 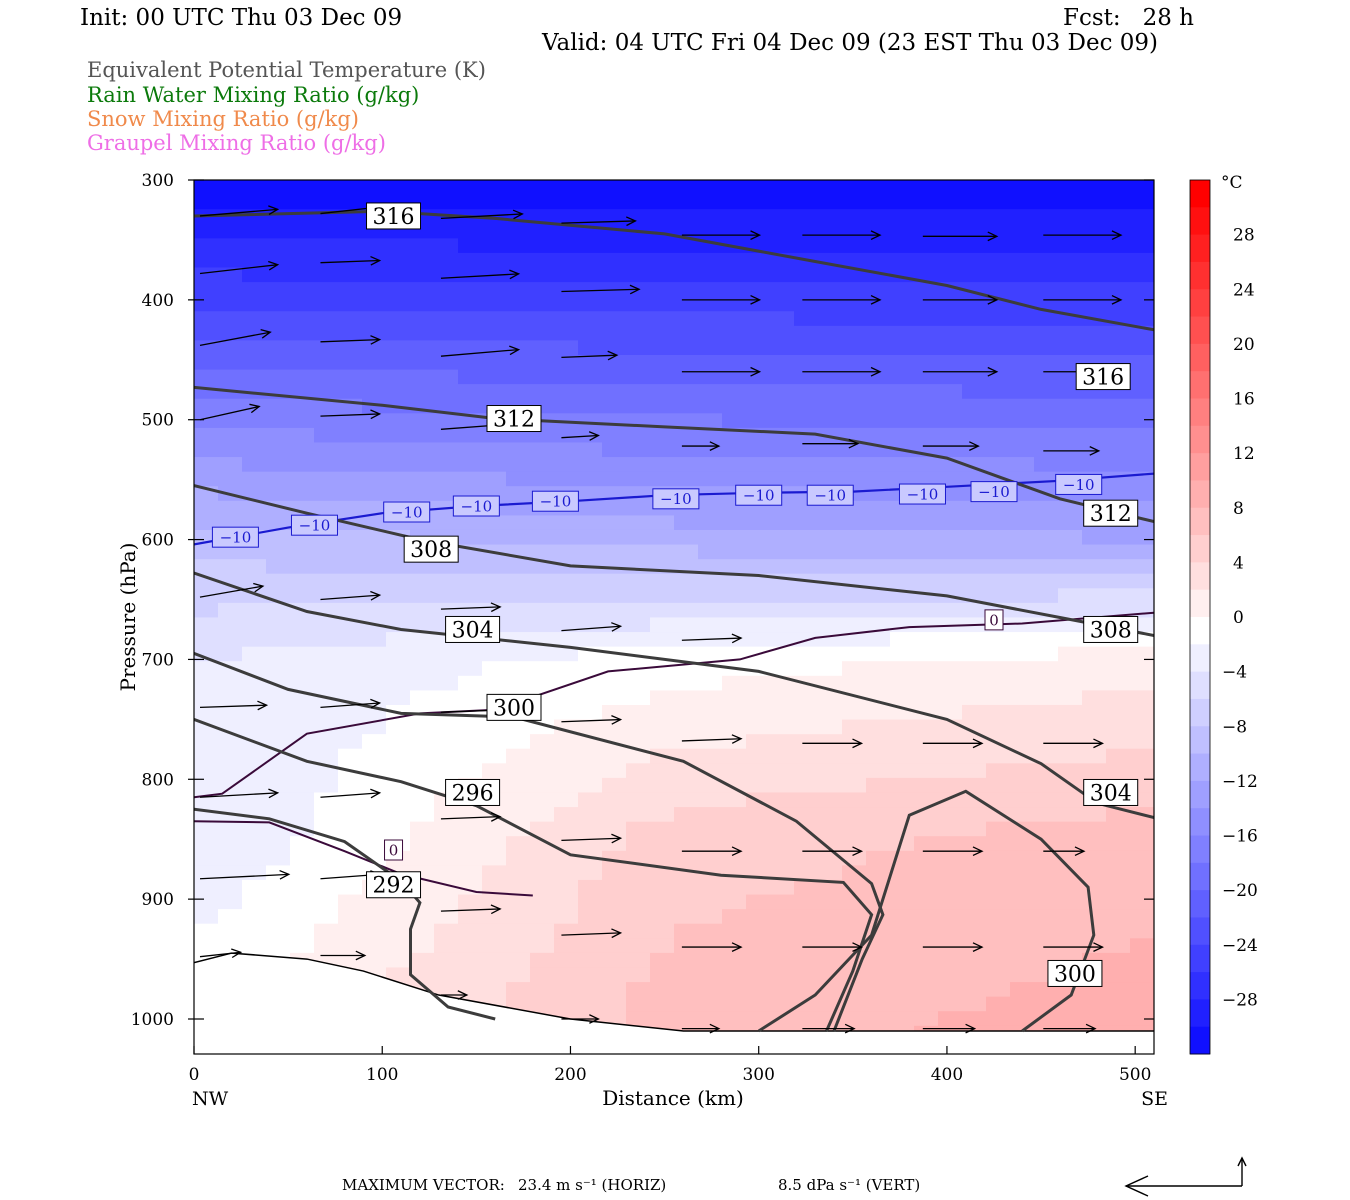 I want to click on terrain-line, so click(x=674, y=992).